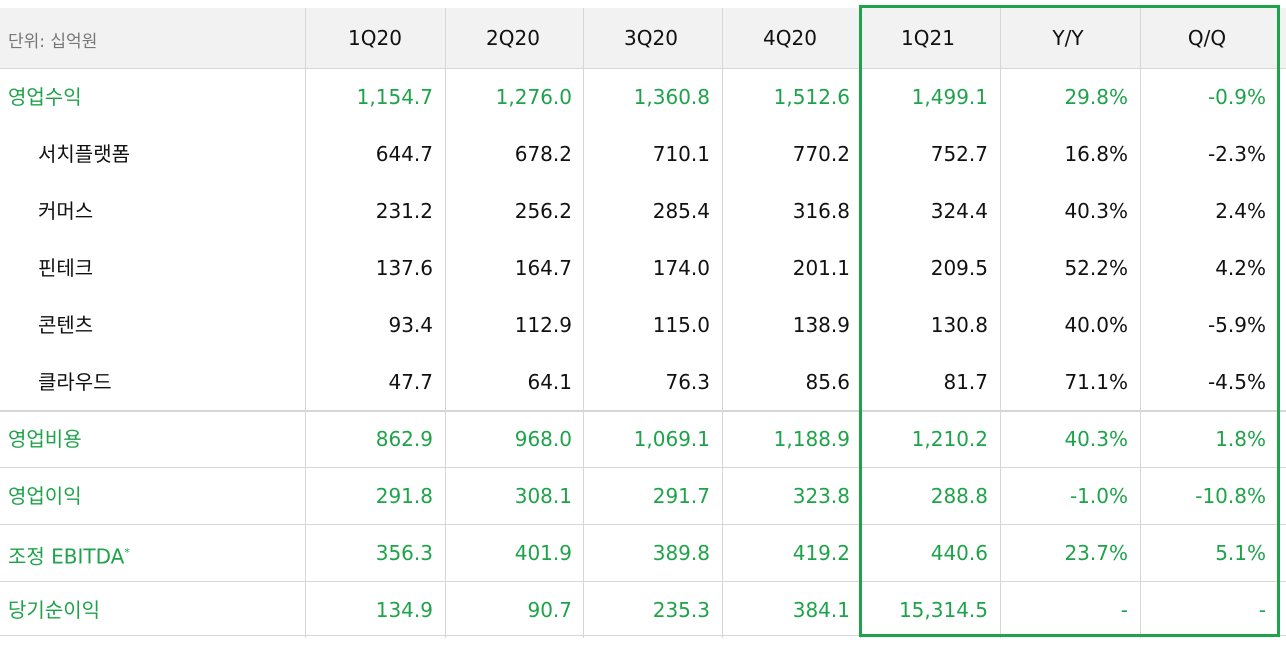 The height and width of the screenshot is (647, 1286). What do you see at coordinates (127, 552) in the screenshot?
I see `footnote-mark: *` at bounding box center [127, 552].